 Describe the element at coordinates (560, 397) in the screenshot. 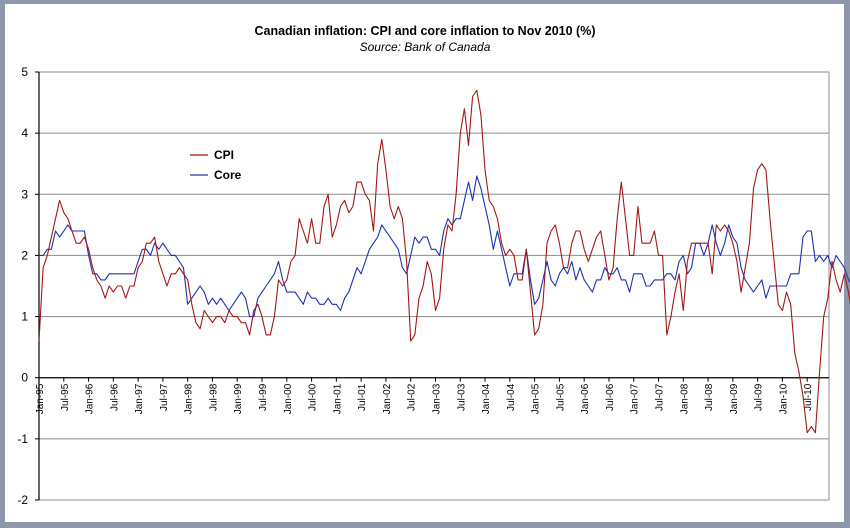

I see `x-tick-label: Jul-05` at that location.